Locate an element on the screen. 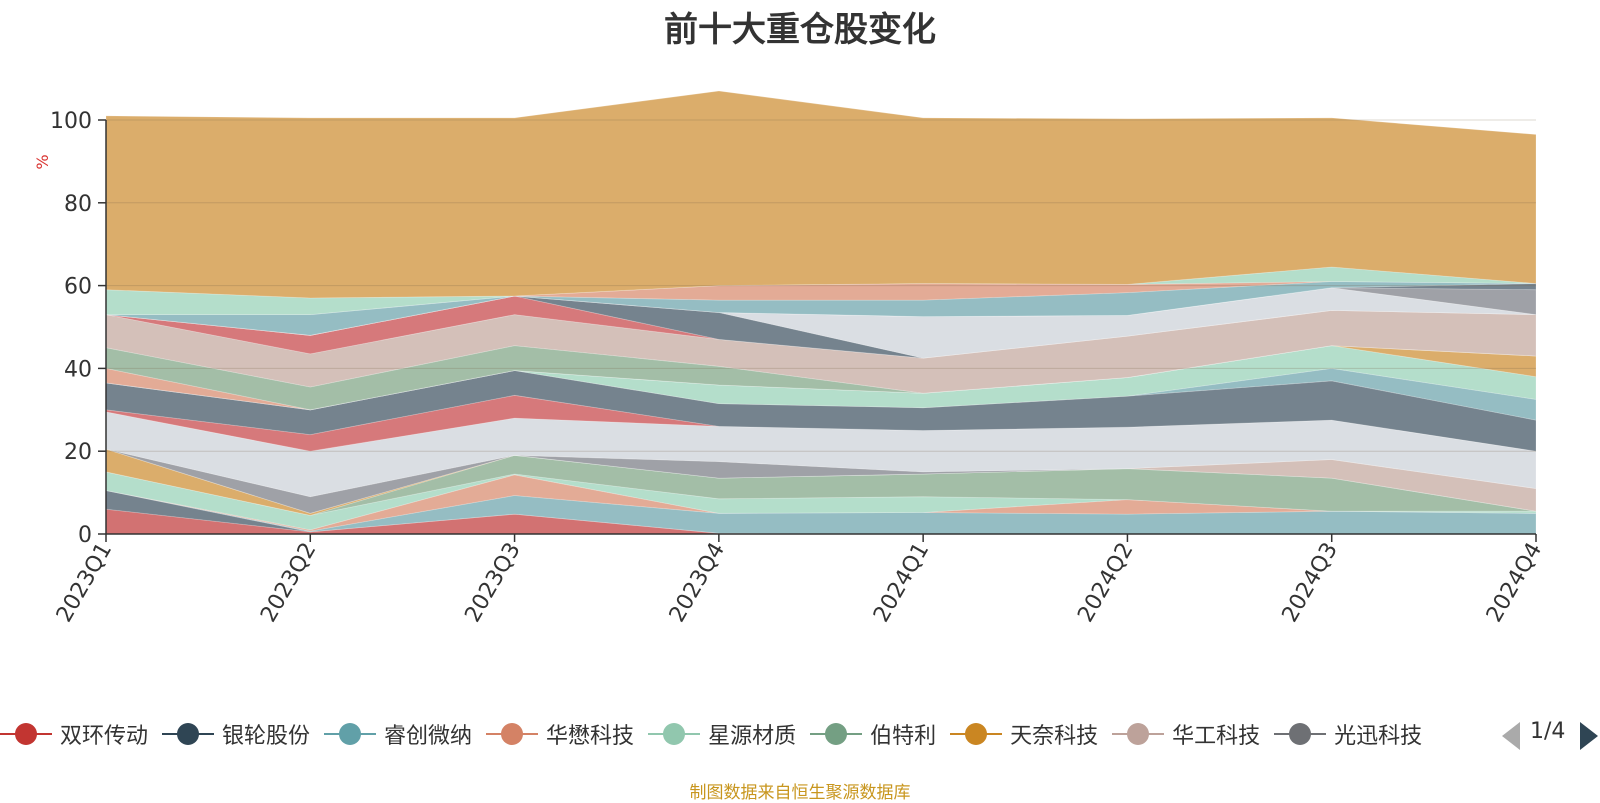  legend-label: 双环传动 is located at coordinates (104, 736).